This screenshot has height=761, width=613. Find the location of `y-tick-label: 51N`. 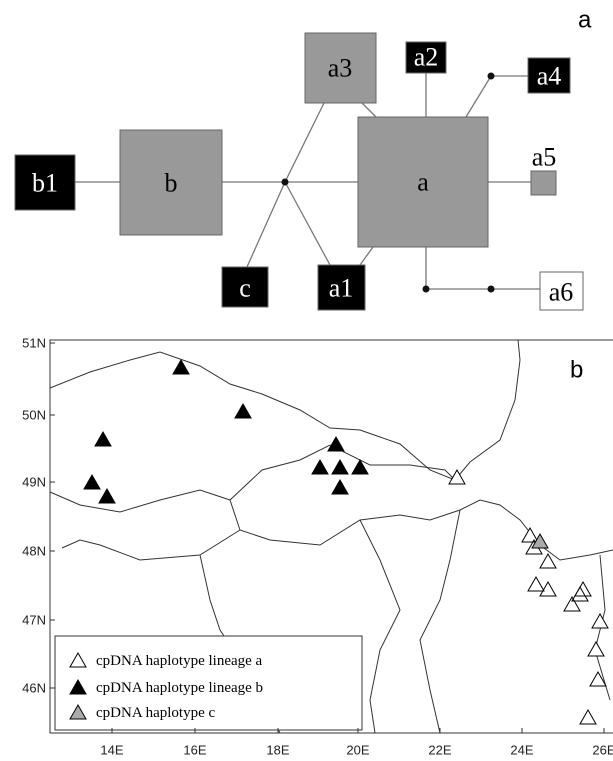

y-tick-label: 51N is located at coordinates (34, 343).